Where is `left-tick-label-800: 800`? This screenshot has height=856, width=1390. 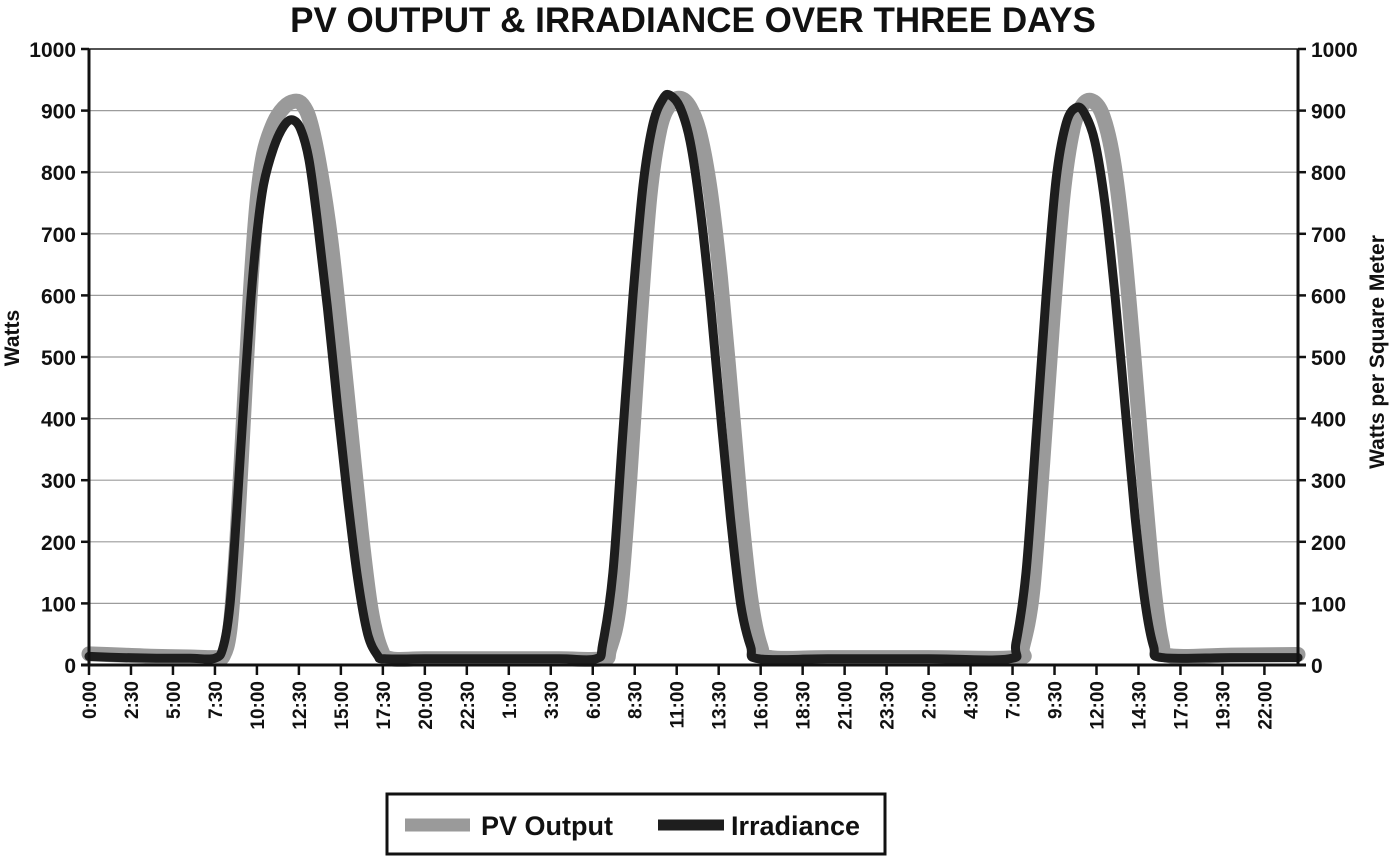
left-tick-label-800: 800 is located at coordinates (58, 173).